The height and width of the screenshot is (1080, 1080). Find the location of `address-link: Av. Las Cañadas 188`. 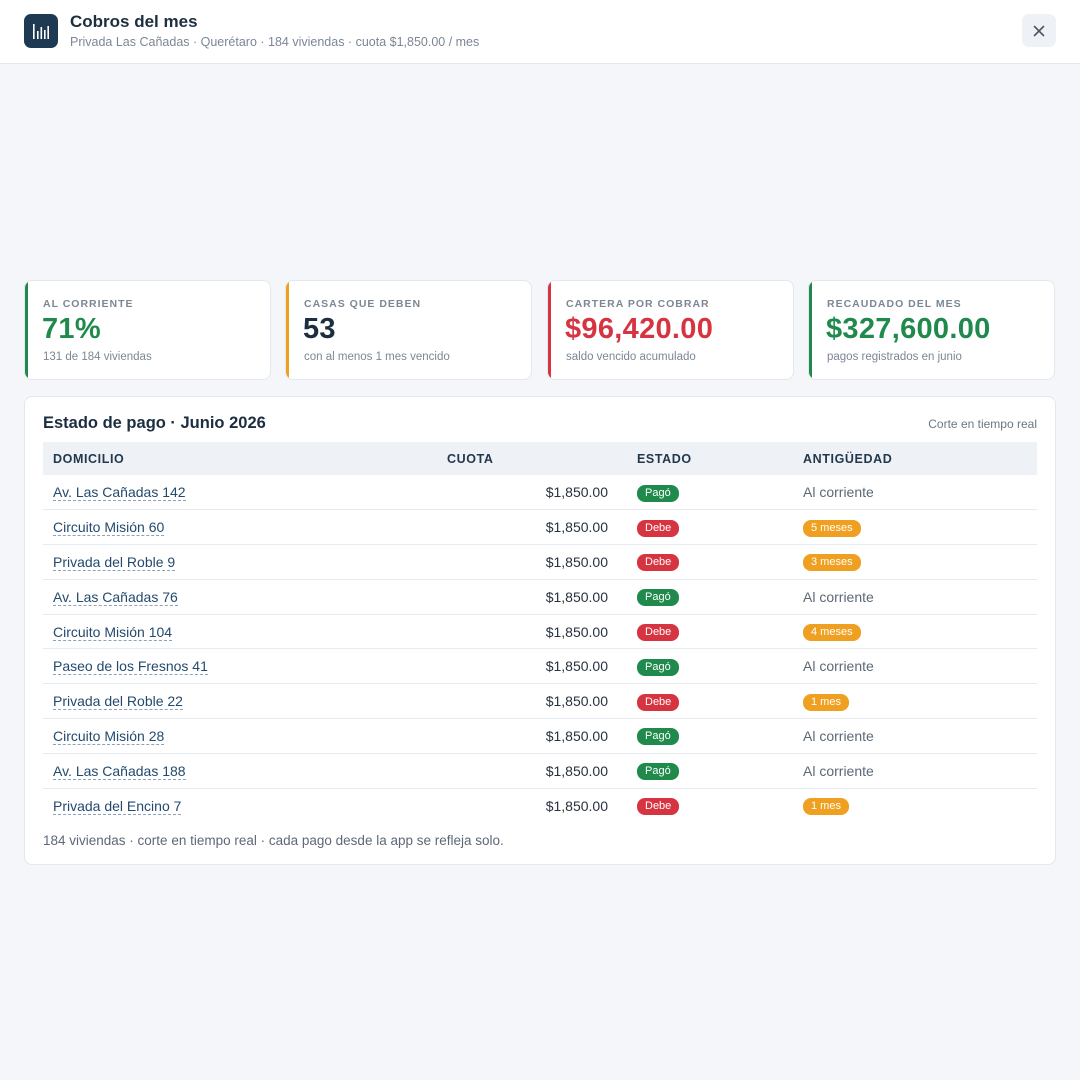

address-link: Av. Las Cañadas 188 is located at coordinates (119, 771).